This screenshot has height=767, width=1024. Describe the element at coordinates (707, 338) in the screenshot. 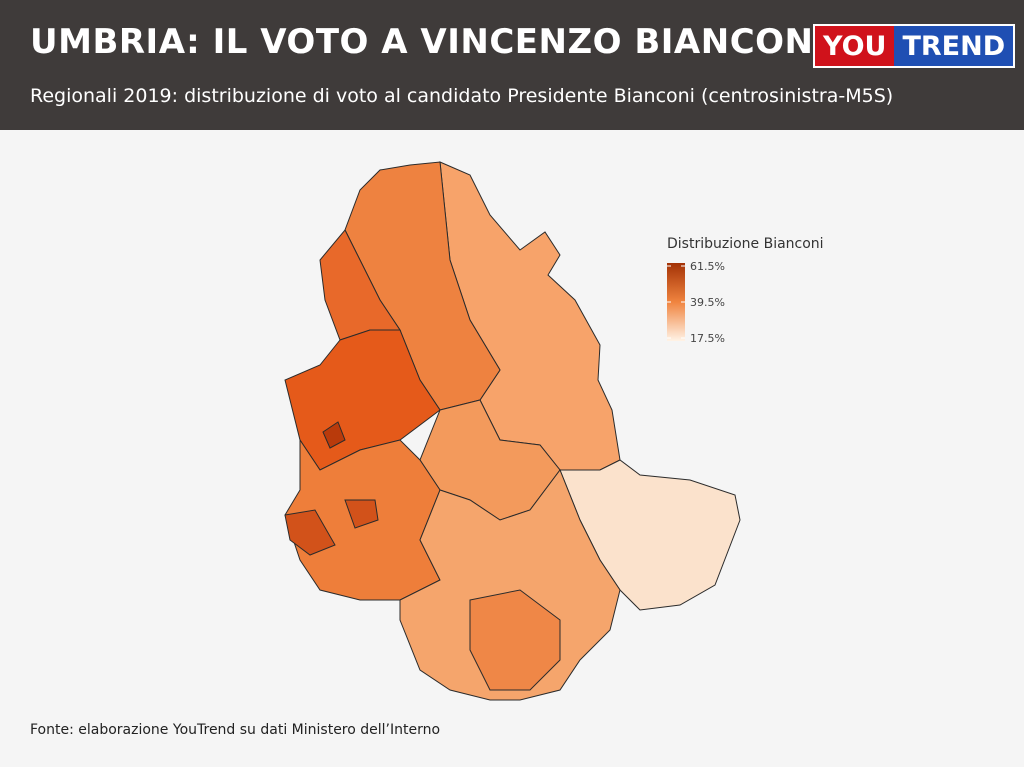

I see `legend-tick-label: 17.5%` at that location.